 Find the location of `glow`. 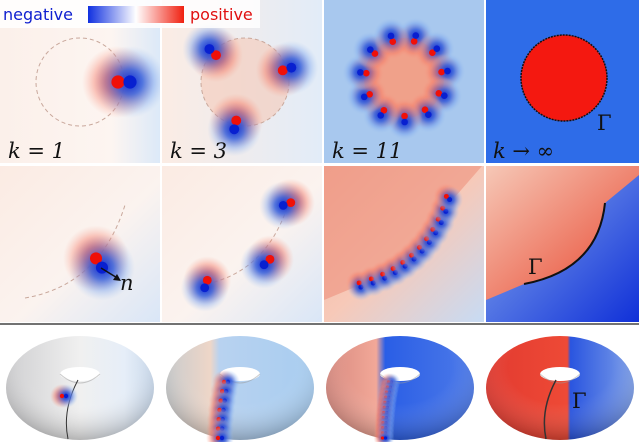

glow is located at coordinates (385, 435).